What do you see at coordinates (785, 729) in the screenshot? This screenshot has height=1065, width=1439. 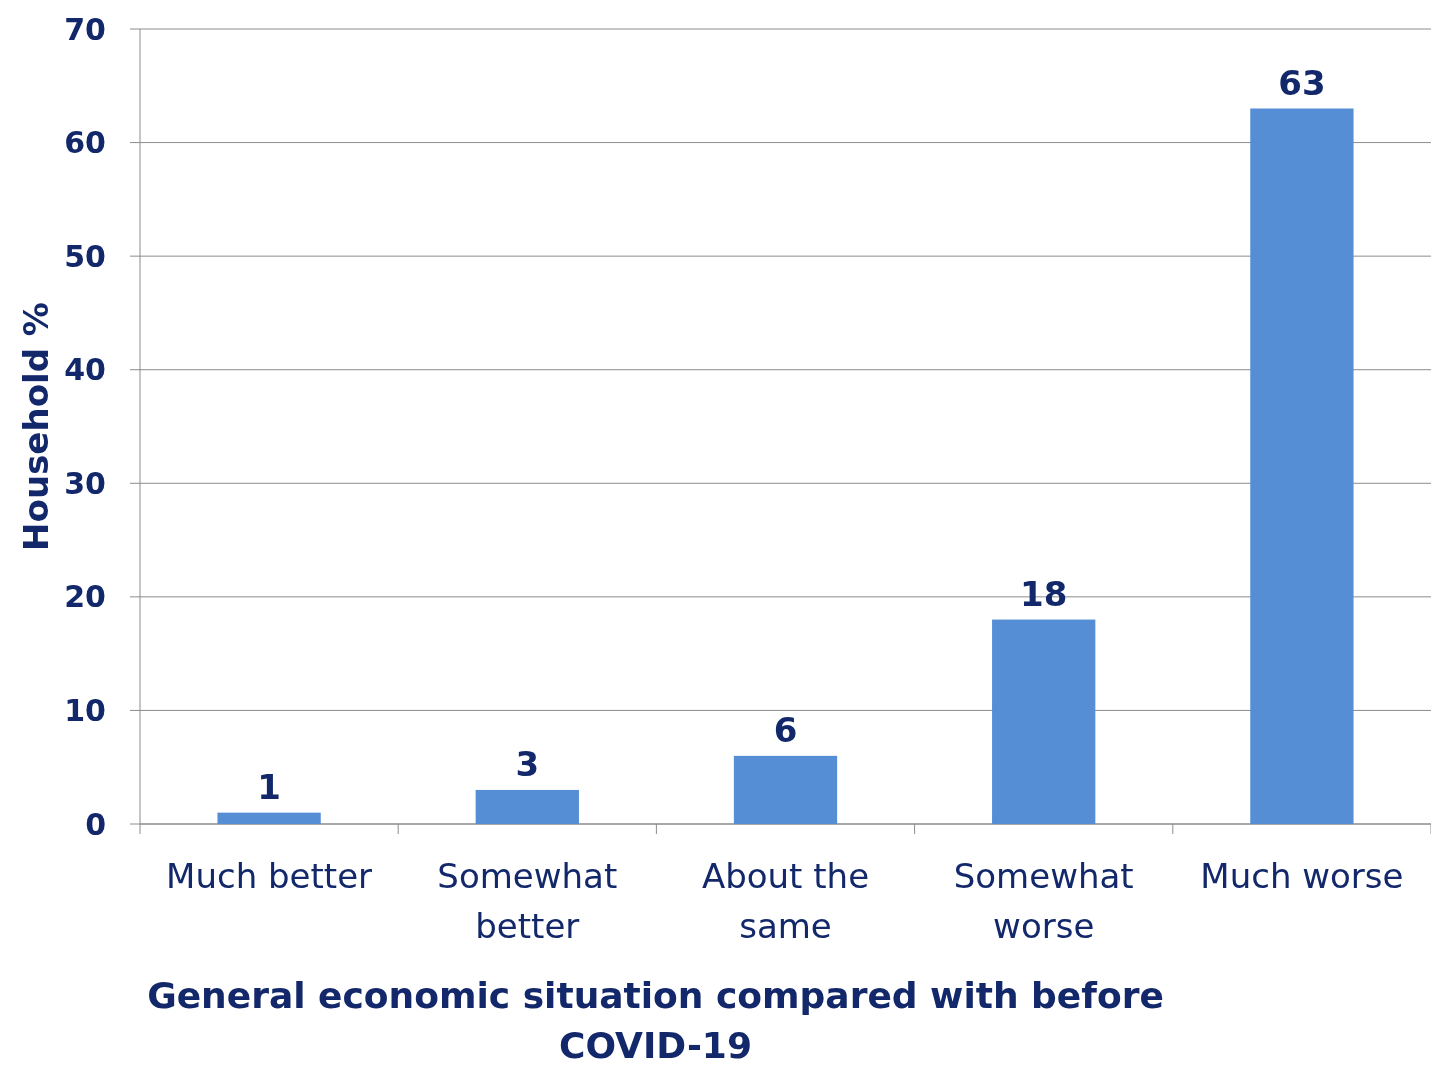 I see `data-label: 6` at bounding box center [785, 729].